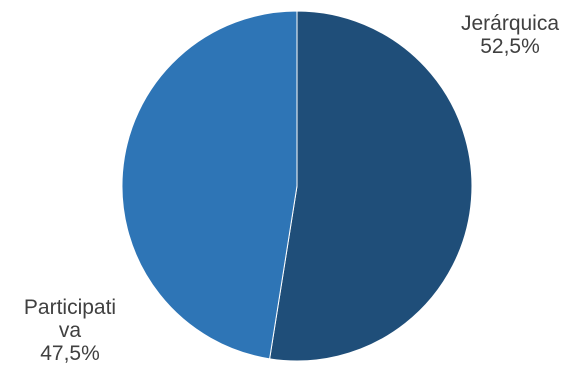 Image resolution: width=582 pixels, height=389 pixels. I want to click on data-label-jerarquica: Jerárquica 52,5%, so click(510, 35).